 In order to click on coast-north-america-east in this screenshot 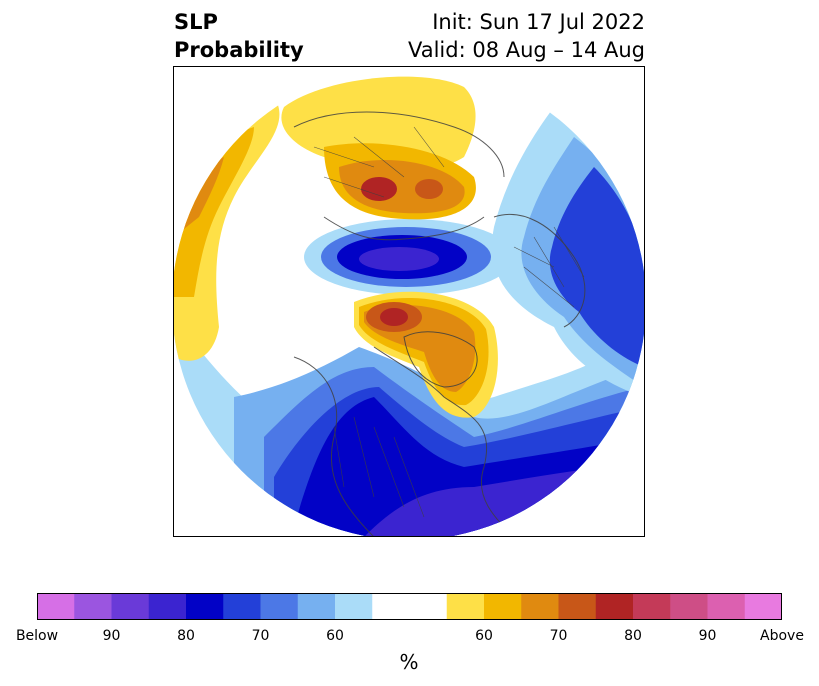, I will do `click(444, 441)`.